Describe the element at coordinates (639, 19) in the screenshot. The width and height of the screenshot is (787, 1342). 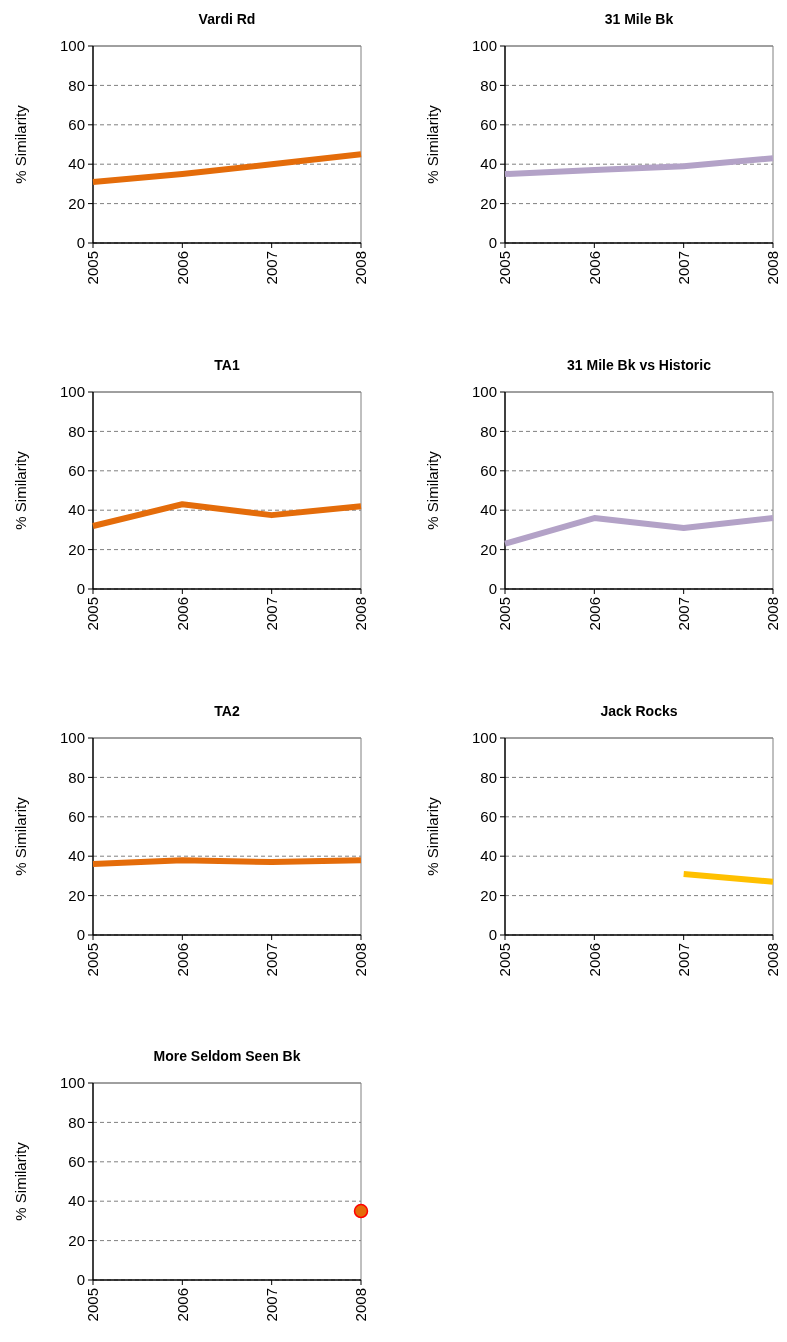
I see `chart-title: 31 Mile Bk` at that location.